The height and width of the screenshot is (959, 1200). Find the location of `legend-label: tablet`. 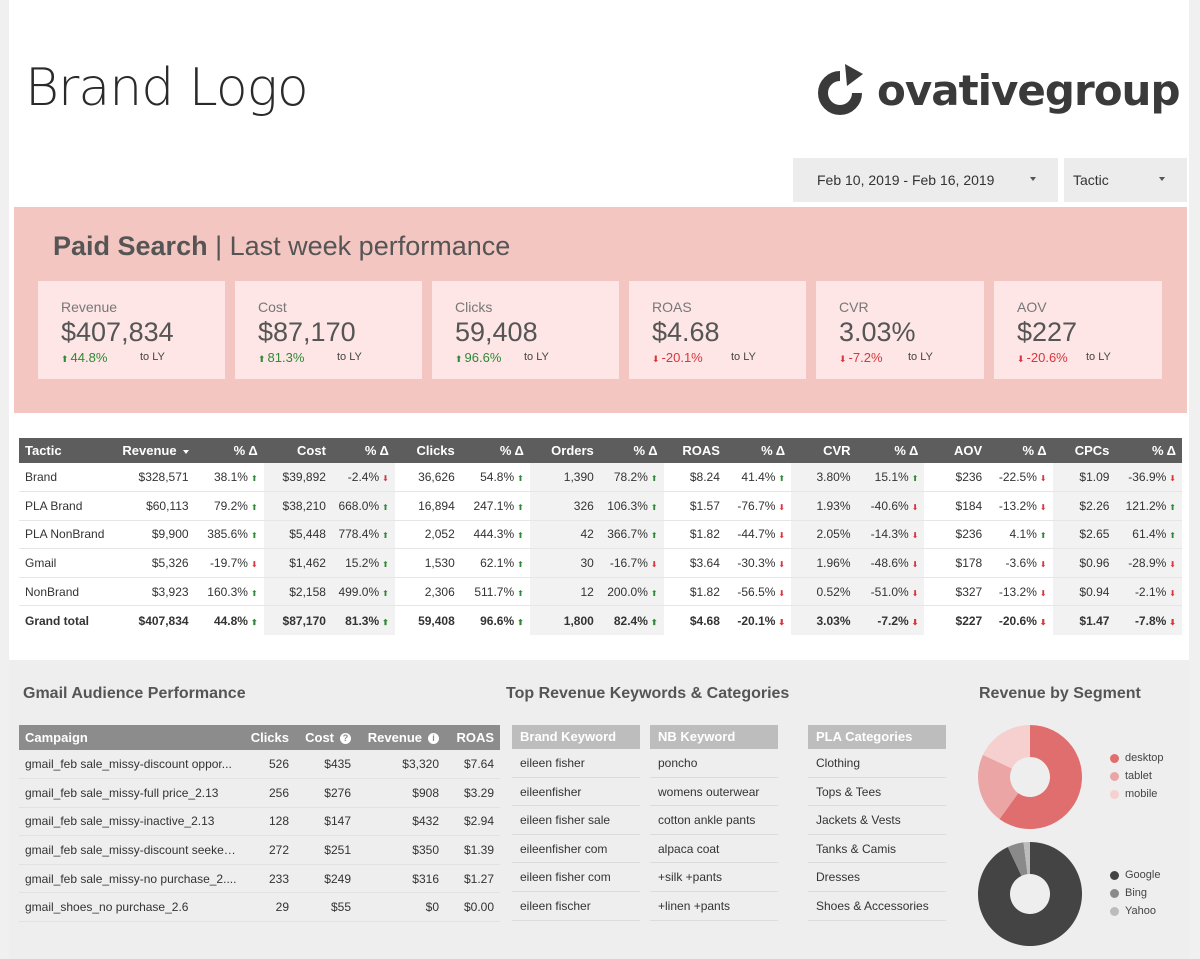

legend-label: tablet is located at coordinates (1138, 776).